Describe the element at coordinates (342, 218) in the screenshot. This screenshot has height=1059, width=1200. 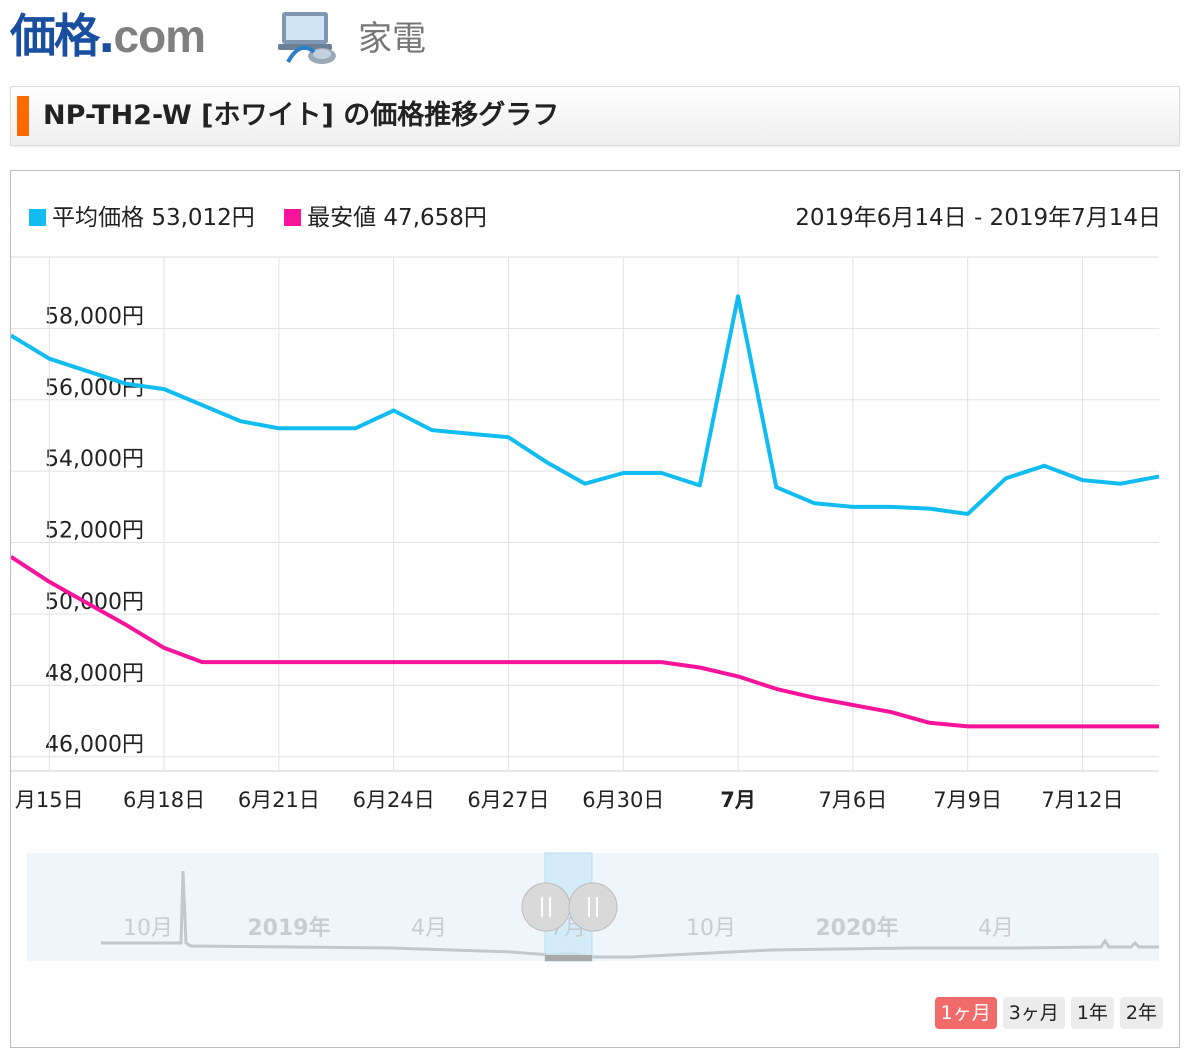
I see `legend-lowest-label: 最安値` at that location.